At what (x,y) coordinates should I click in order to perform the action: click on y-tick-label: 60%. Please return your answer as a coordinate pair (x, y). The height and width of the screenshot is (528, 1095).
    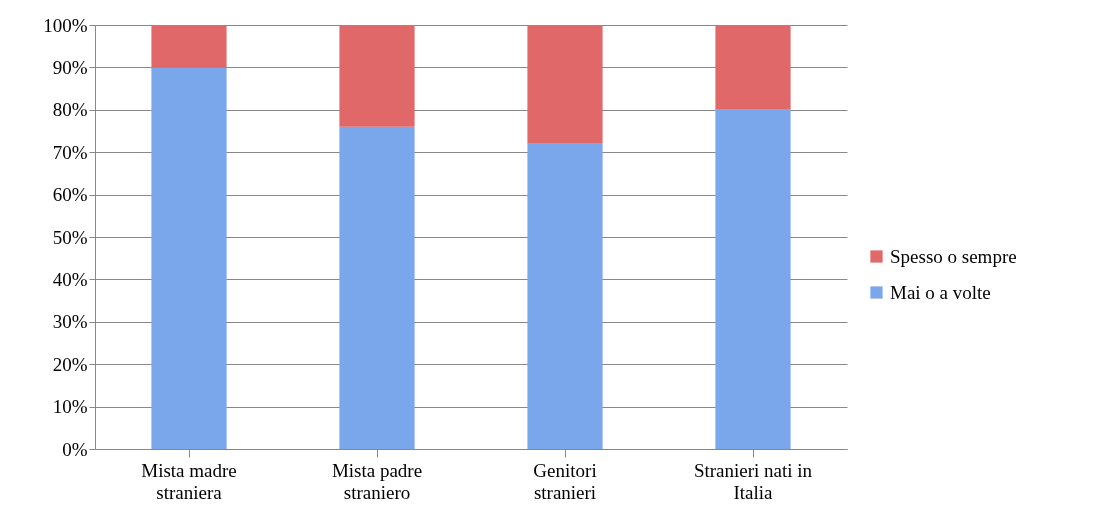
    Looking at the image, I should click on (70, 195).